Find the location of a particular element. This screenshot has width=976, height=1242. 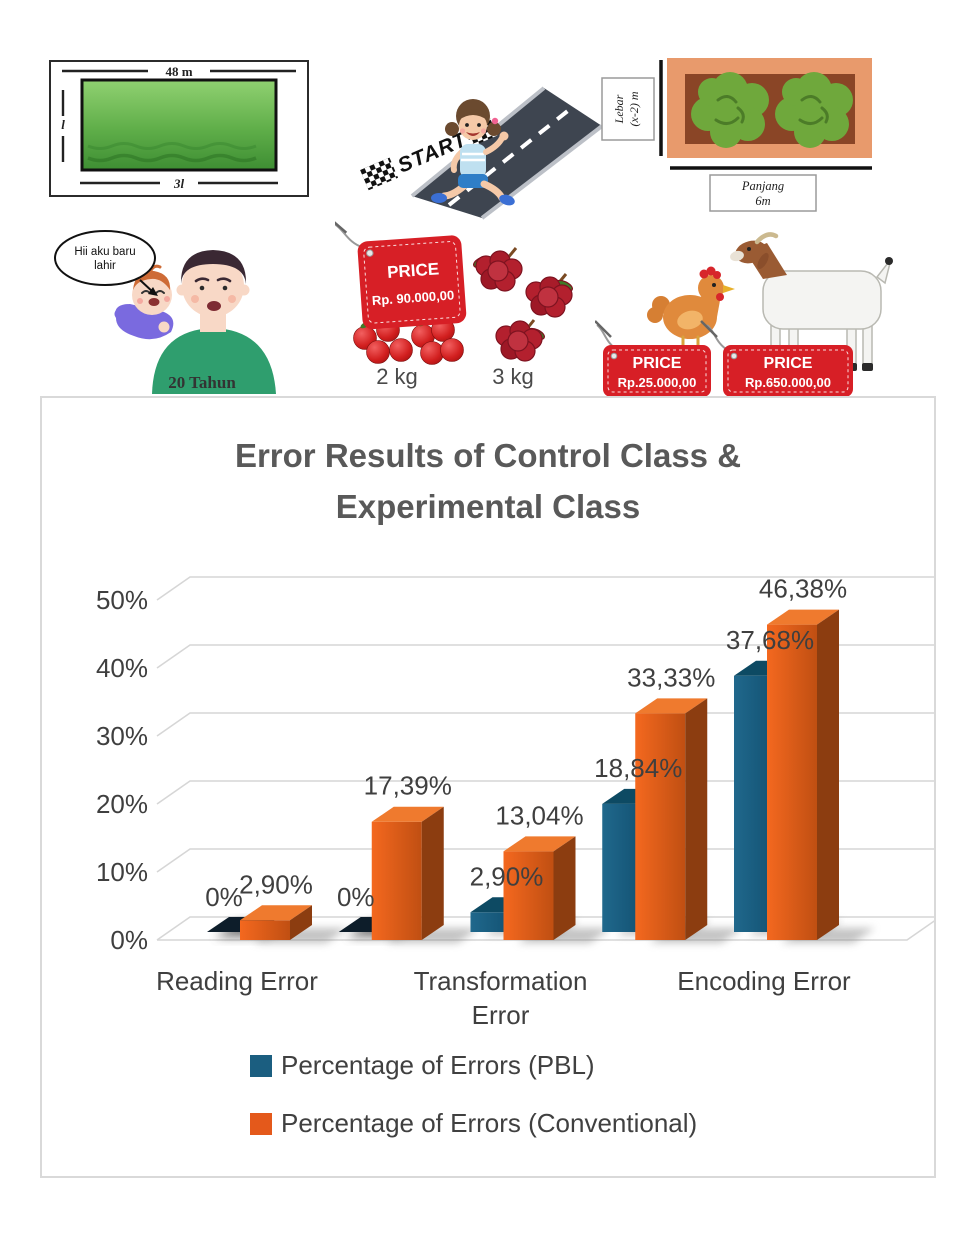

x-axis-tick-label: Reading Error is located at coordinates (237, 981).